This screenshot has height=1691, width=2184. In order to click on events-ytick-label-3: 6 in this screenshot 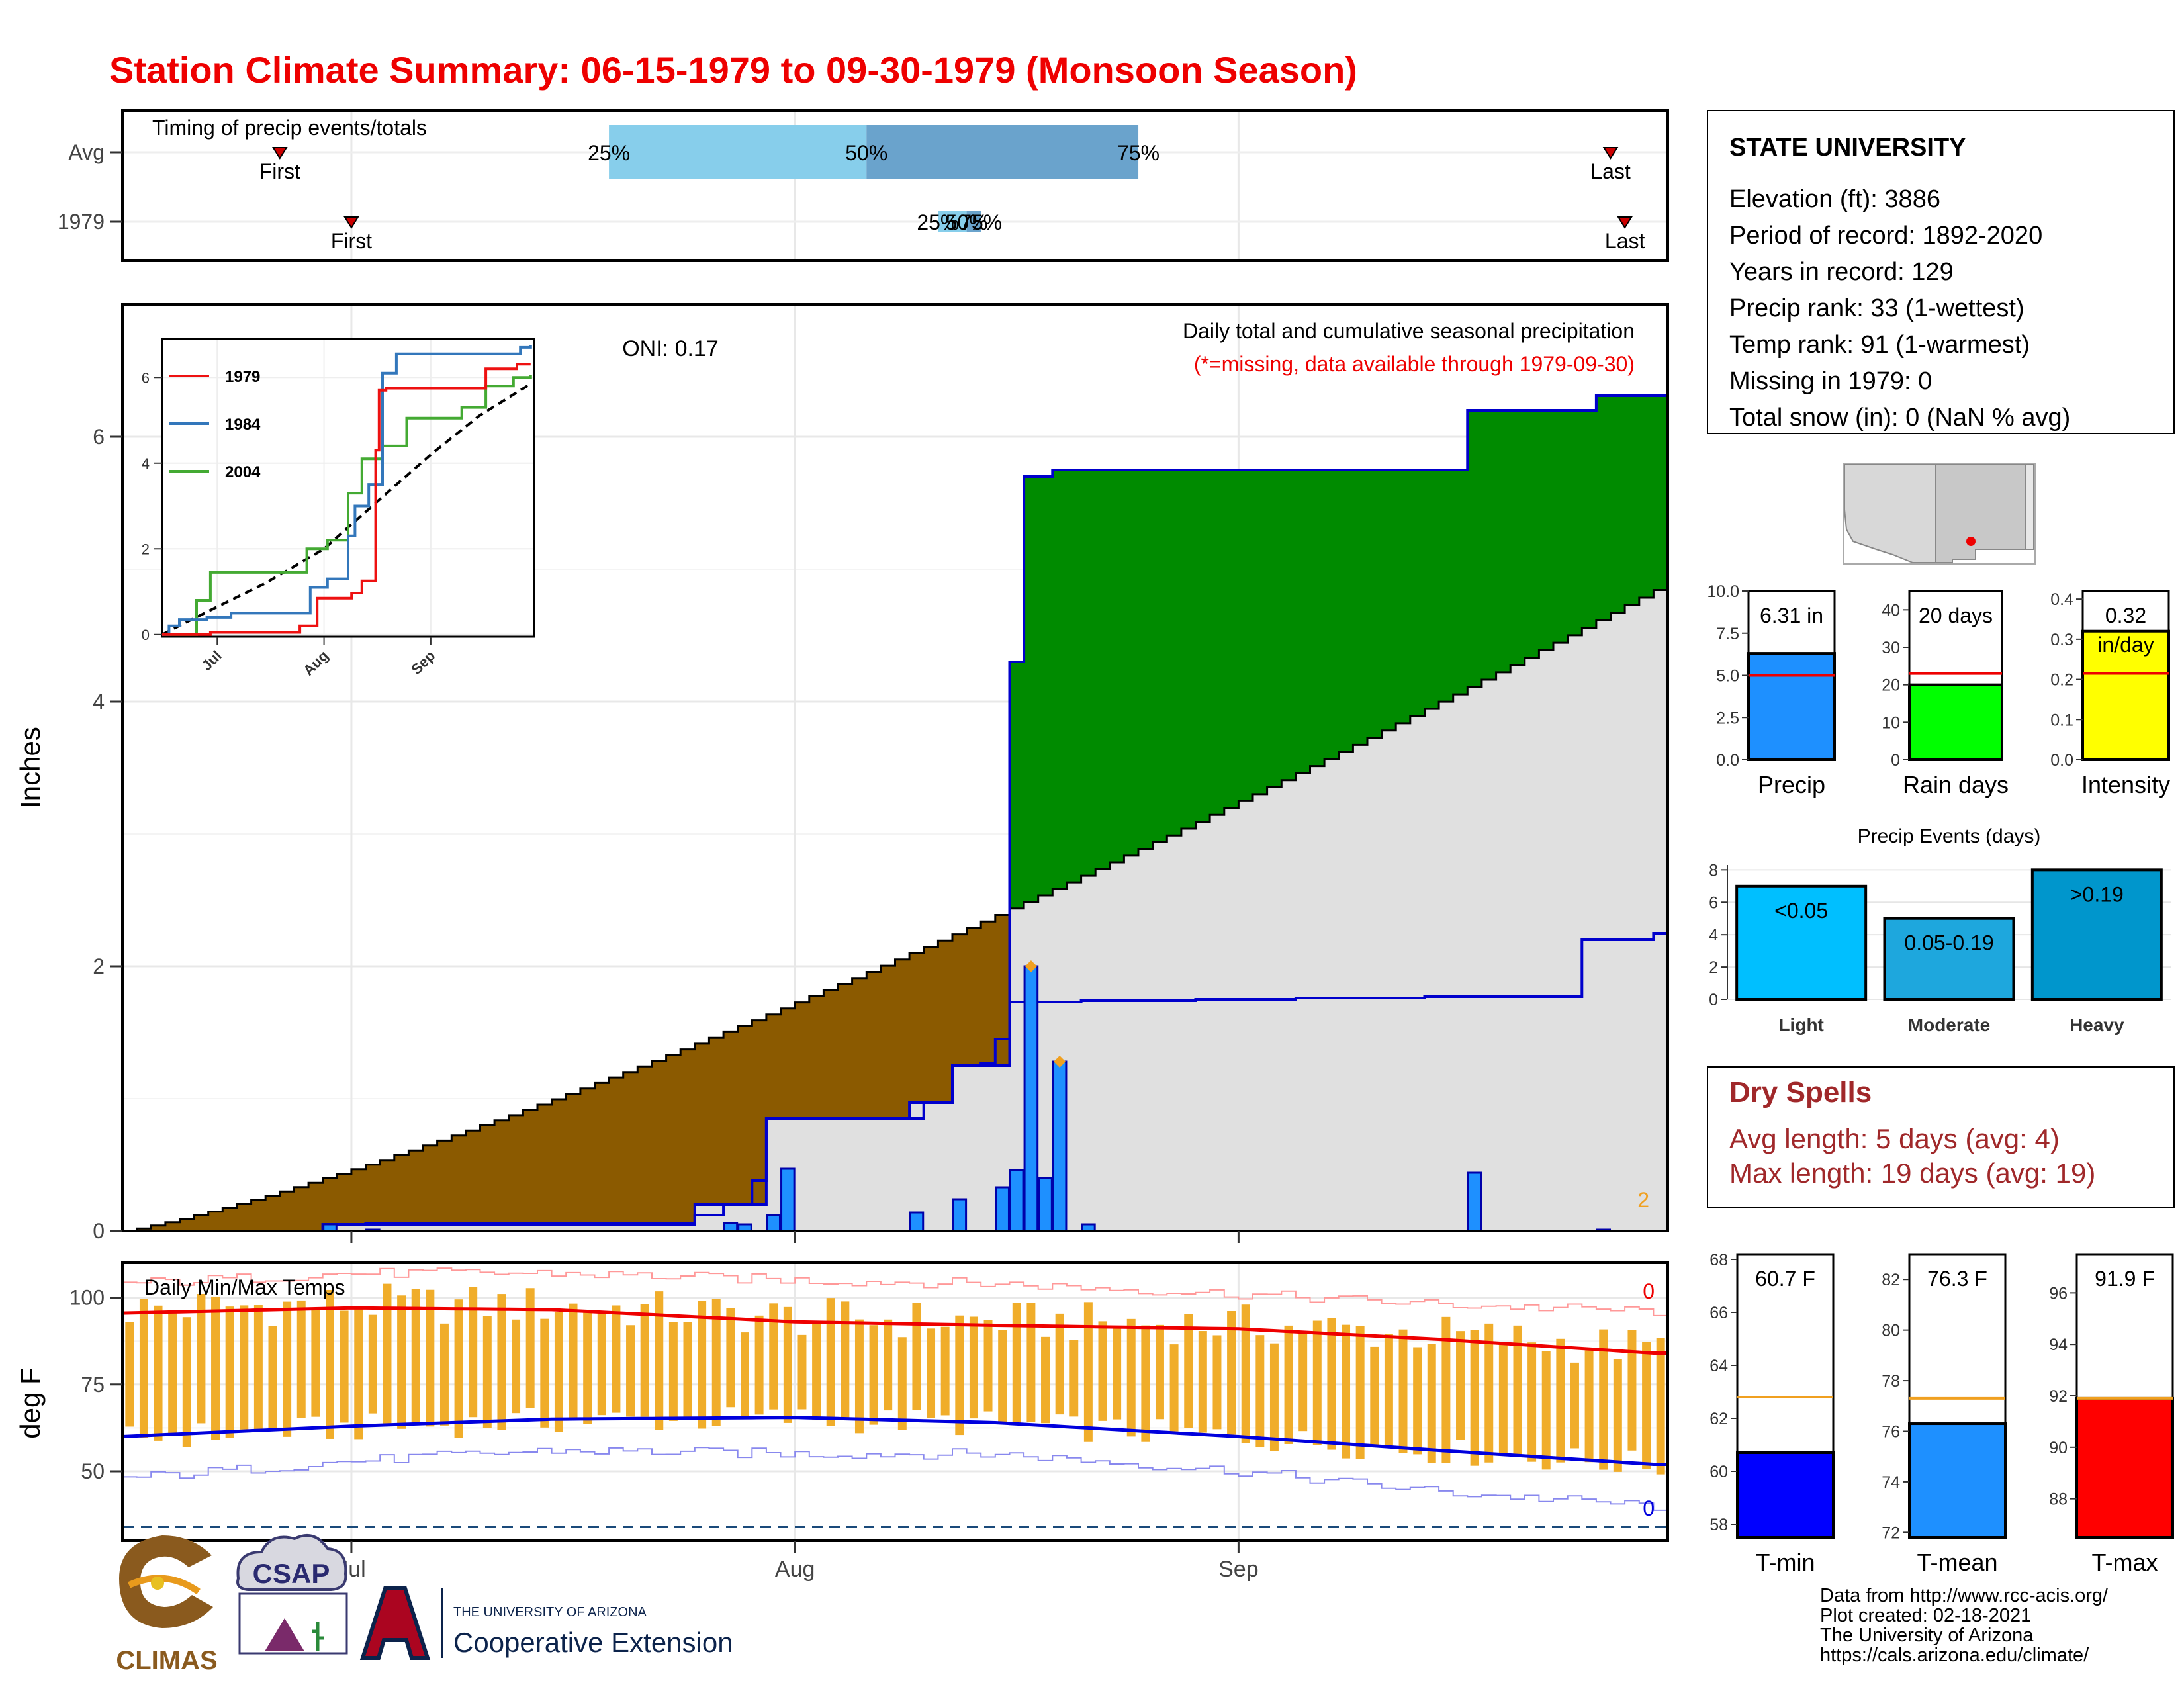, I will do `click(1713, 902)`.